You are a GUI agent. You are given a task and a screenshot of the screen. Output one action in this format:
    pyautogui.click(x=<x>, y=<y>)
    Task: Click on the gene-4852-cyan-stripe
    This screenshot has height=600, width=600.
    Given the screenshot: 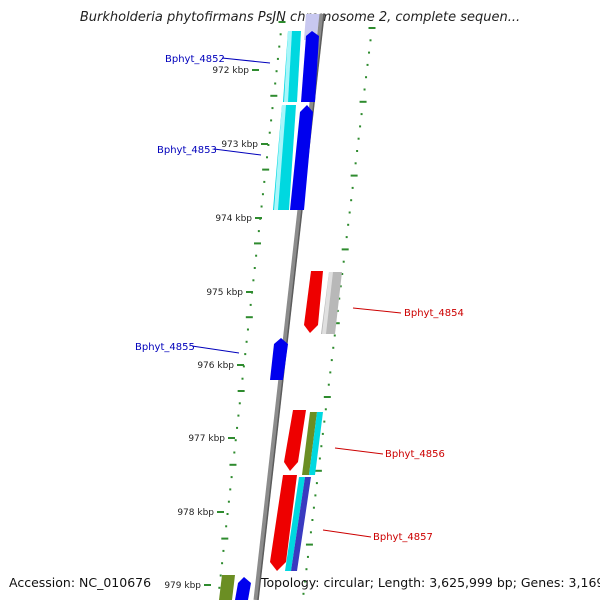 What is the action you would take?
    pyautogui.click(x=288, y=66)
    